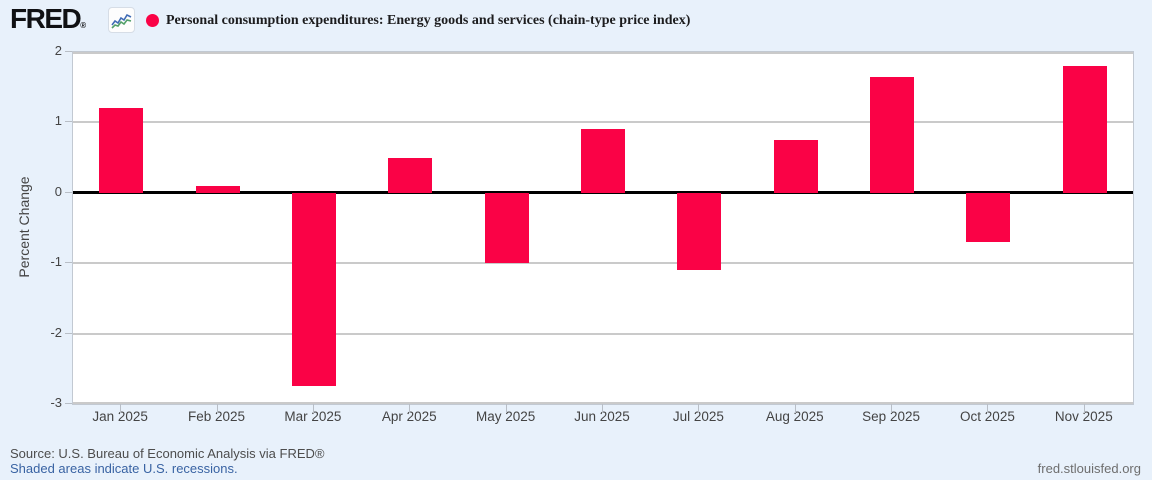 Image resolution: width=1152 pixels, height=480 pixels. I want to click on fred-logo-text: FRED, so click(46, 18).